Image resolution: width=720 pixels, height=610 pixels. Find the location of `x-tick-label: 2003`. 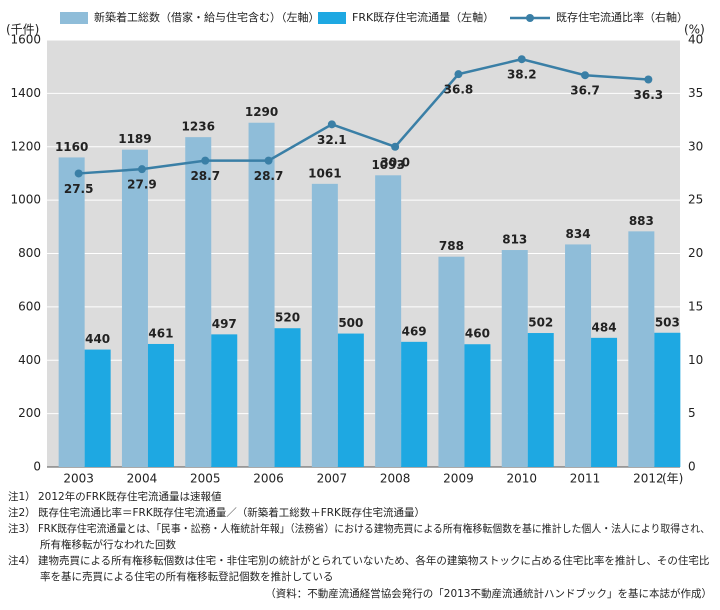

x-tick-label: 2003 is located at coordinates (78, 479).